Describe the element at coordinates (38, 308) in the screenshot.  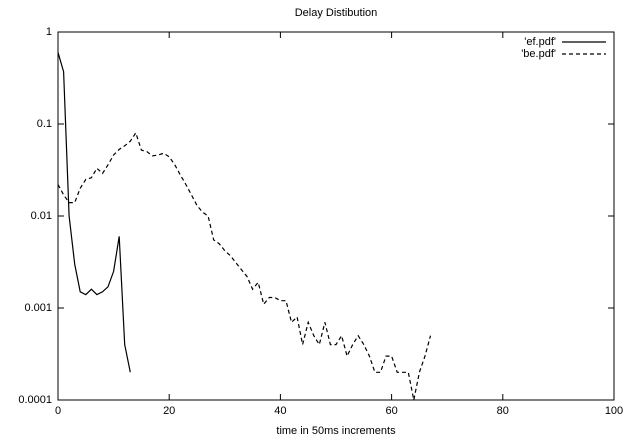
I see `y-tick-label: 0.001` at that location.